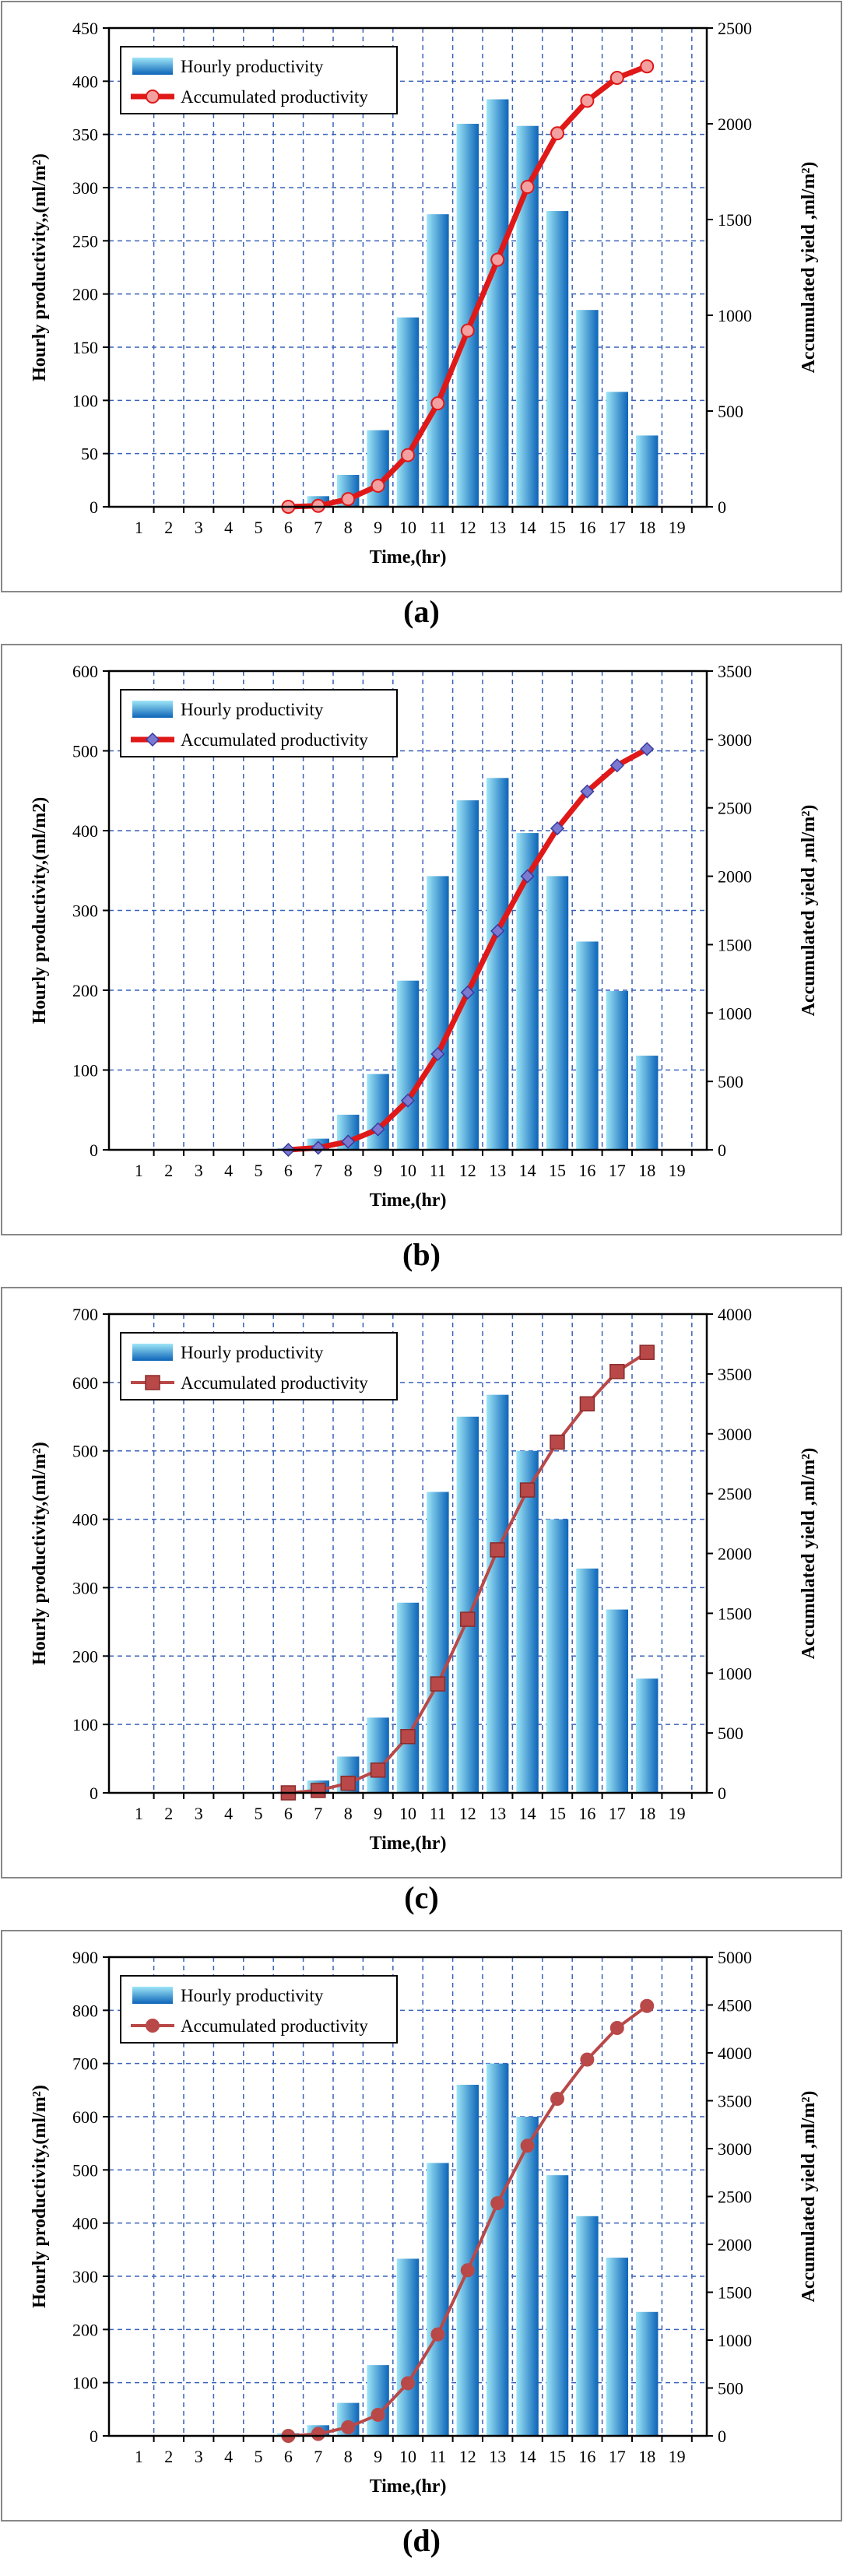  Describe the element at coordinates (646, 1814) in the screenshot. I see `x-tick-label: 18` at that location.